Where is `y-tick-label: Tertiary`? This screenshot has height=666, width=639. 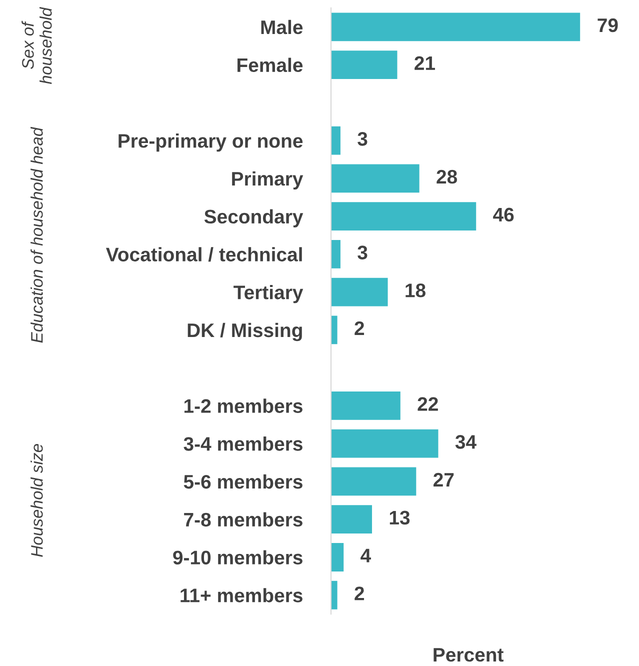 y-tick-label: Tertiary is located at coordinates (269, 294).